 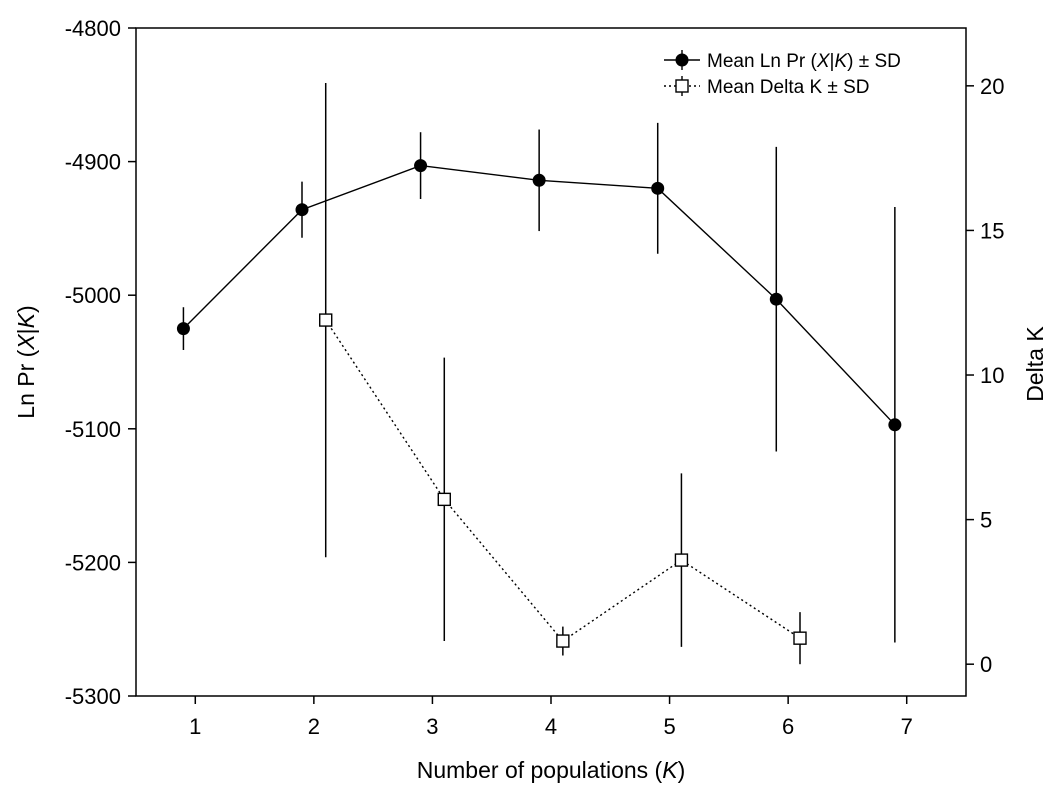 What do you see at coordinates (93, 562) in the screenshot?
I see `y-left-tick-label: -5200` at bounding box center [93, 562].